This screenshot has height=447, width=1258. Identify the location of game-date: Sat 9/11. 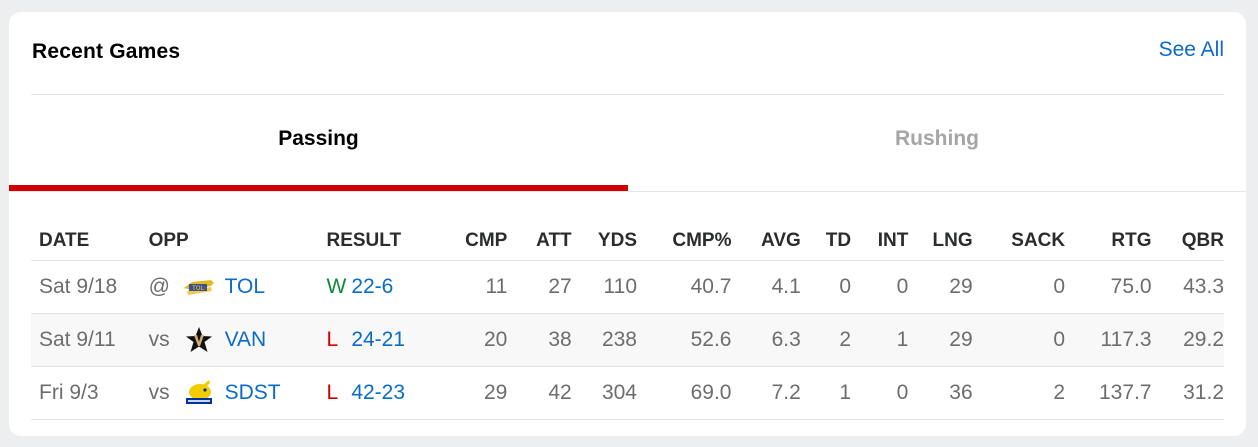
(90, 340).